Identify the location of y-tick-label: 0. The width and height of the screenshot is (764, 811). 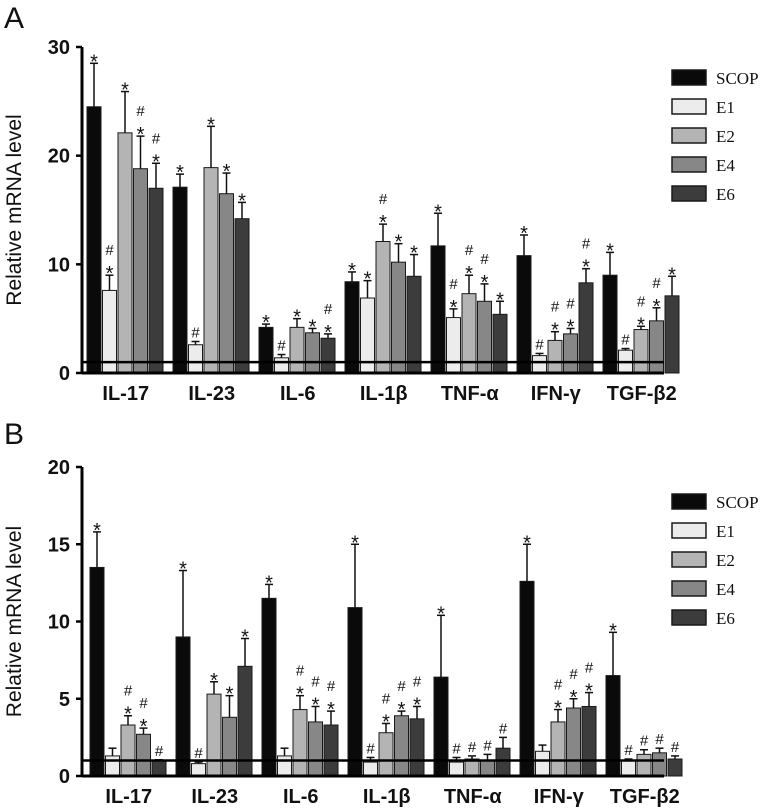
(64, 777).